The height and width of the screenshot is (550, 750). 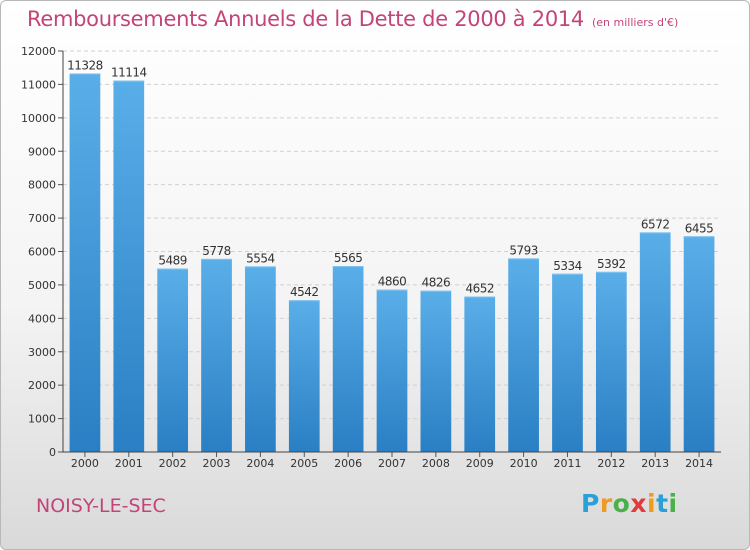 I want to click on x-tick-label: 2007, so click(x=392, y=463).